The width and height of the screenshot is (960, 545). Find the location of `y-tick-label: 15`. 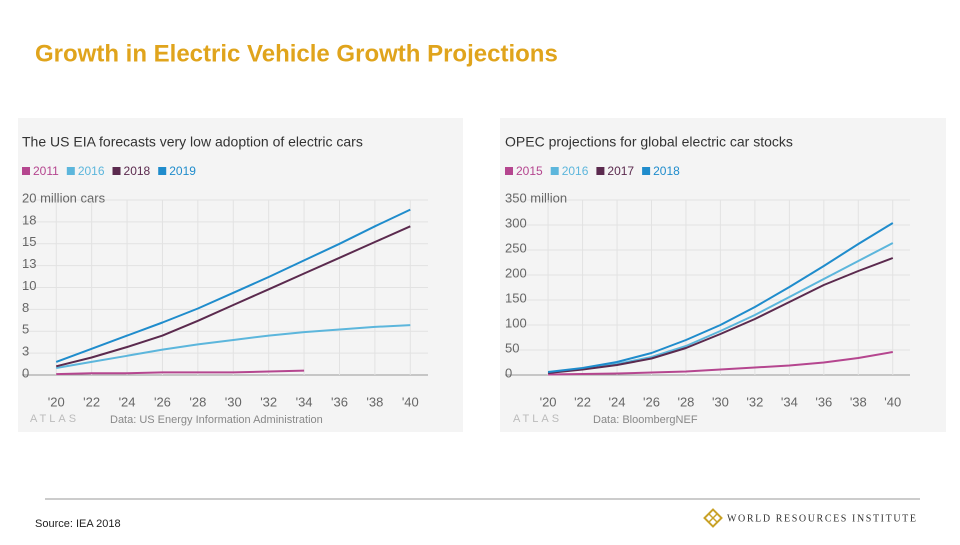

y-tick-label: 15 is located at coordinates (29, 241).